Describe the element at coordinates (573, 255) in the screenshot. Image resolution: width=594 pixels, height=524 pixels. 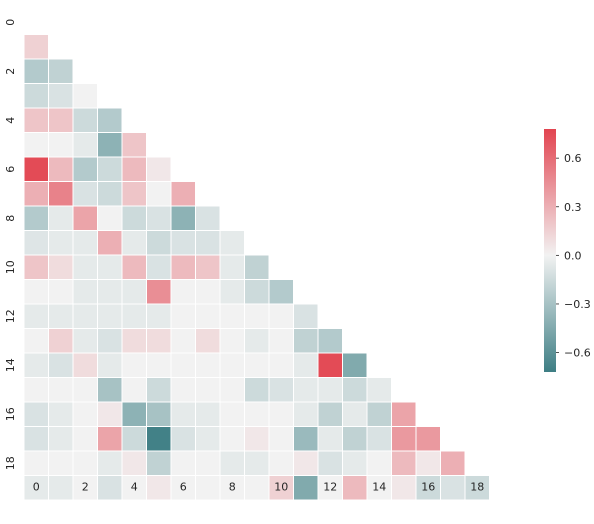
I see `colorbar-tick-label: 0.0` at that location.